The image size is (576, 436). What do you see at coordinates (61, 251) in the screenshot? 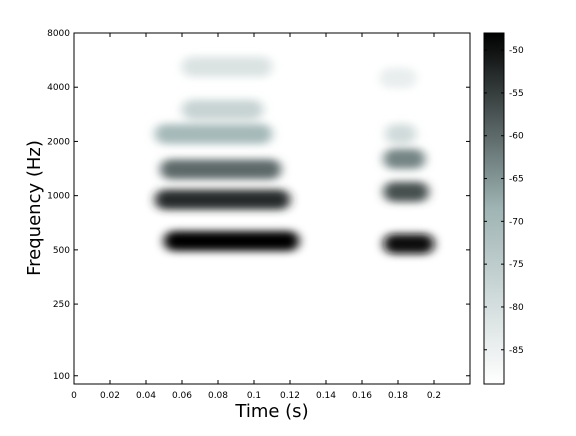
I see `y-tick-label: 500` at bounding box center [61, 251].